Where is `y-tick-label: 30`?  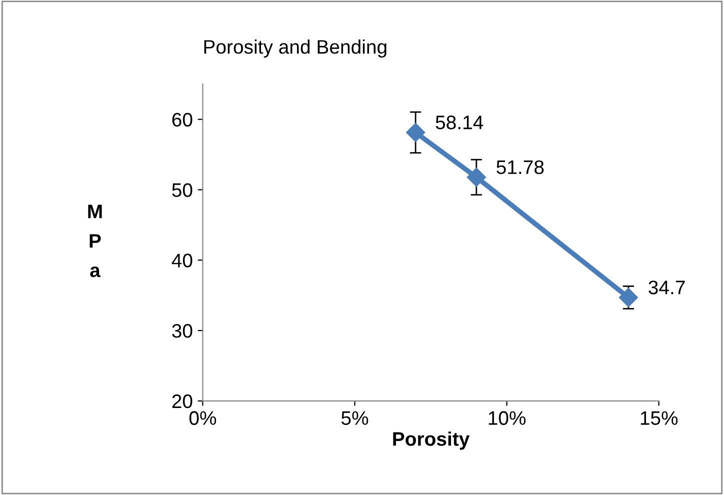 y-tick-label: 30 is located at coordinates (182, 331).